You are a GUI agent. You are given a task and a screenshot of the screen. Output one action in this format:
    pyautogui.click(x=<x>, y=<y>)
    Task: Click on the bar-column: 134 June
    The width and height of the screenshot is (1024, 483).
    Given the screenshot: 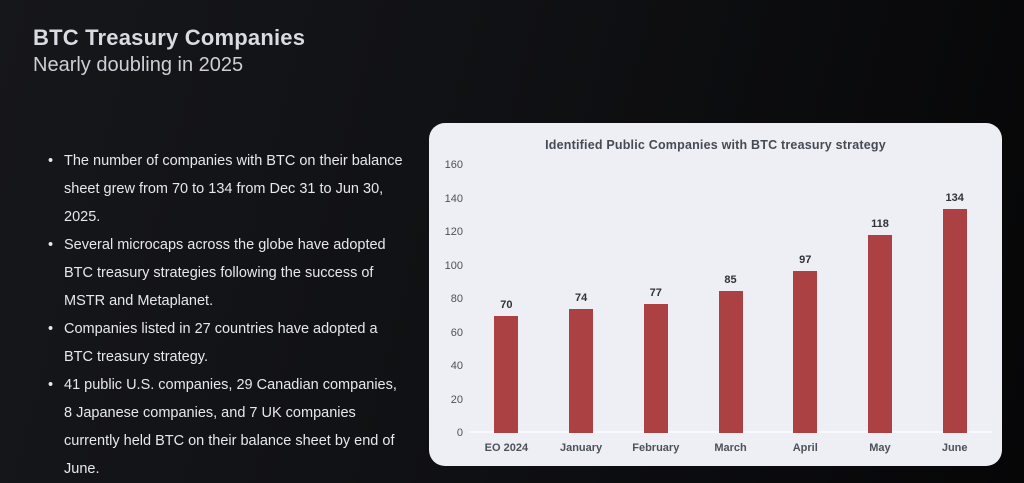 What is the action you would take?
    pyautogui.click(x=954, y=309)
    